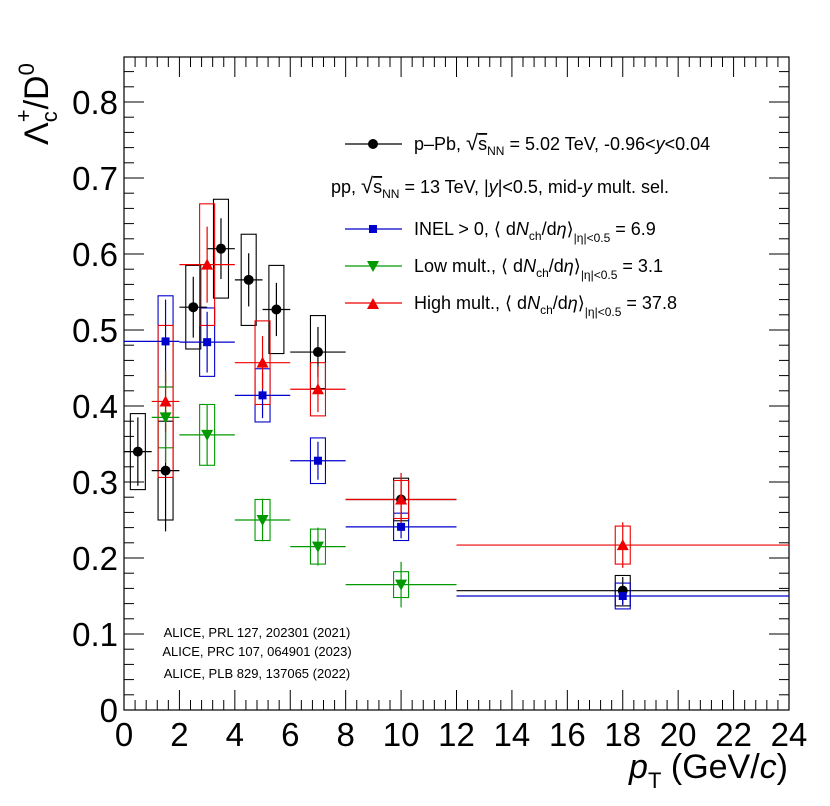  I want to click on legend-entry-high-mult: High mult., ⟨ dNch/dη⟩|η|<0.5 = 37.8, so click(511, 306).